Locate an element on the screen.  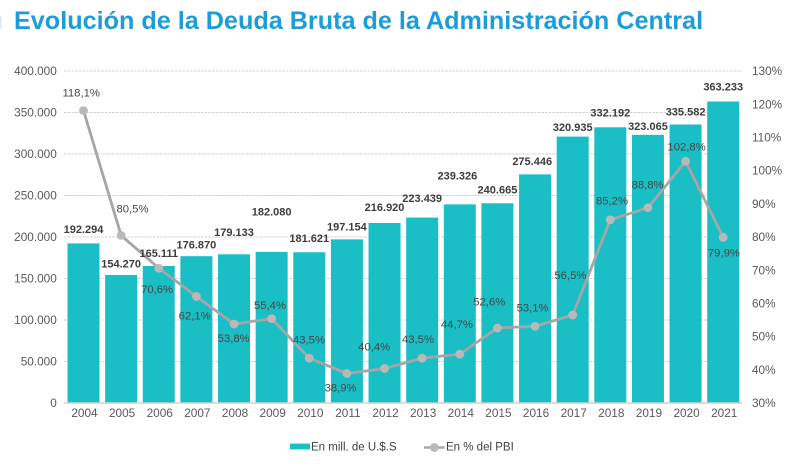
svg-text: 53,1% is located at coordinates (533, 309).